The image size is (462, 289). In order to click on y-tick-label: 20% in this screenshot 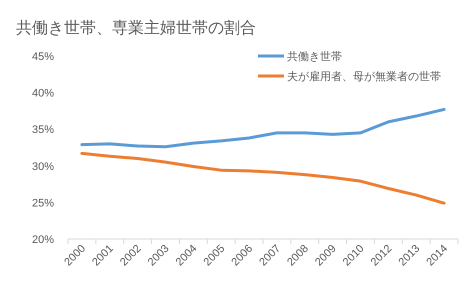, I will do `click(43, 240)`.